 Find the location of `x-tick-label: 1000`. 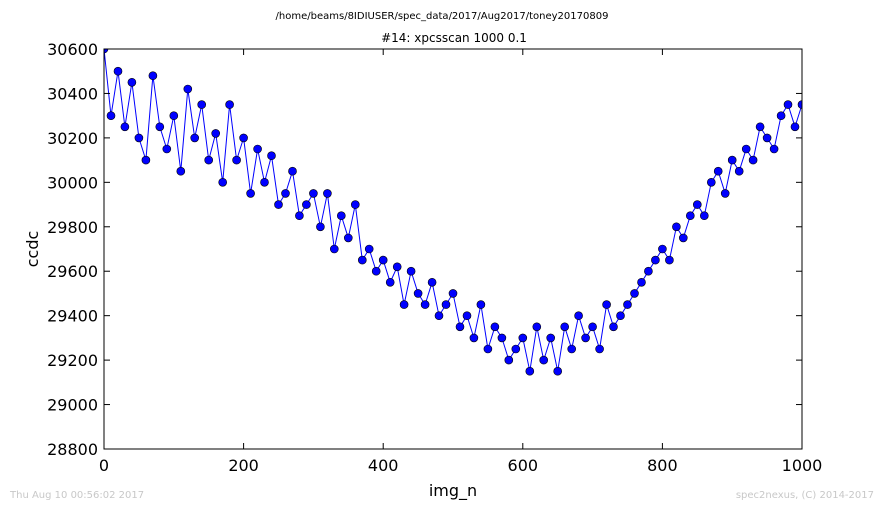

x-tick-label: 1000 is located at coordinates (802, 465).